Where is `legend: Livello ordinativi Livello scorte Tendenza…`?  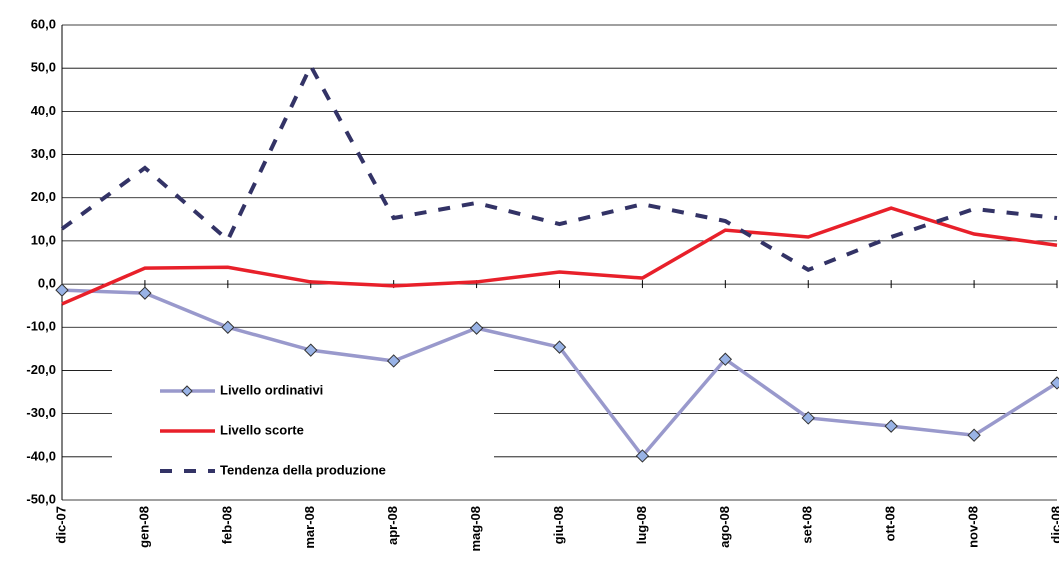 legend: Livello ordinativi Livello scorte Tendenza… is located at coordinates (303, 430).